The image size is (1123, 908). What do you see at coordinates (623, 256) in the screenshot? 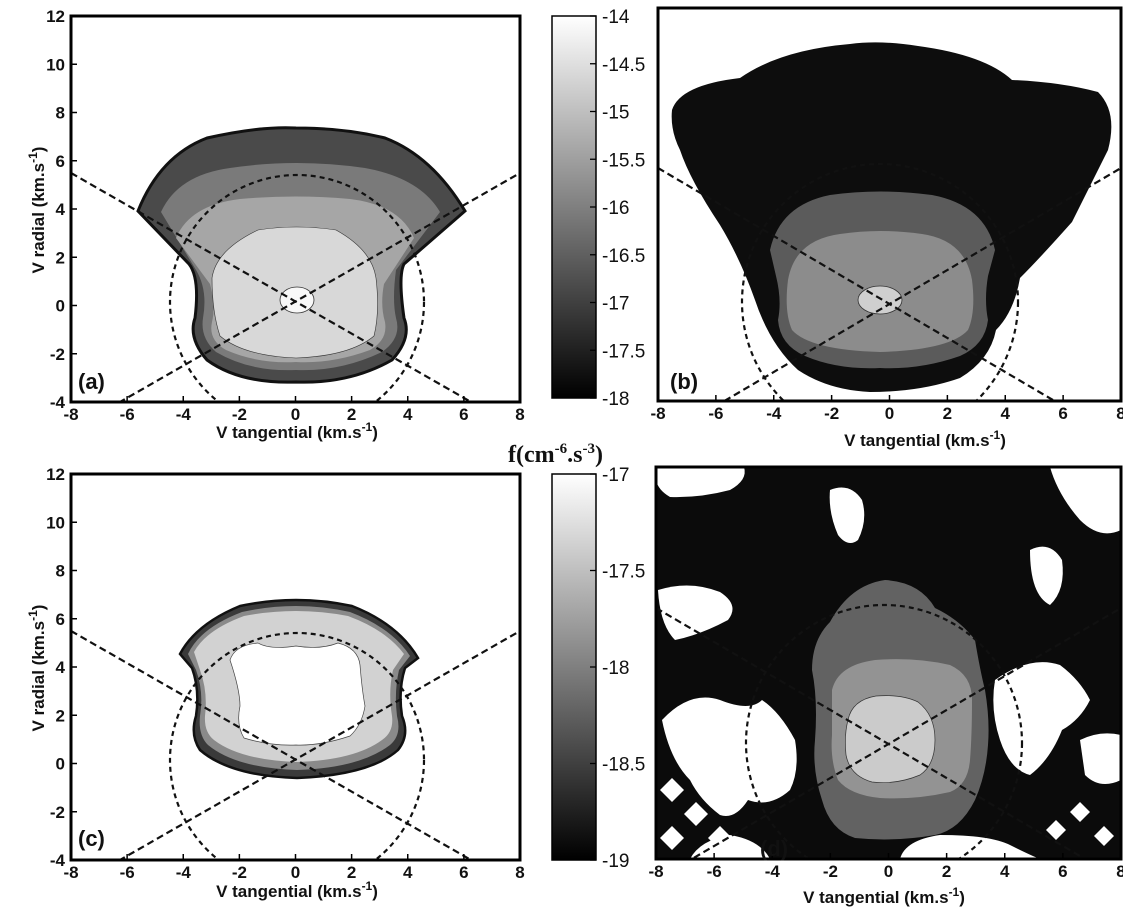
I see `colorbar-tick-label: -16.5` at bounding box center [623, 256].